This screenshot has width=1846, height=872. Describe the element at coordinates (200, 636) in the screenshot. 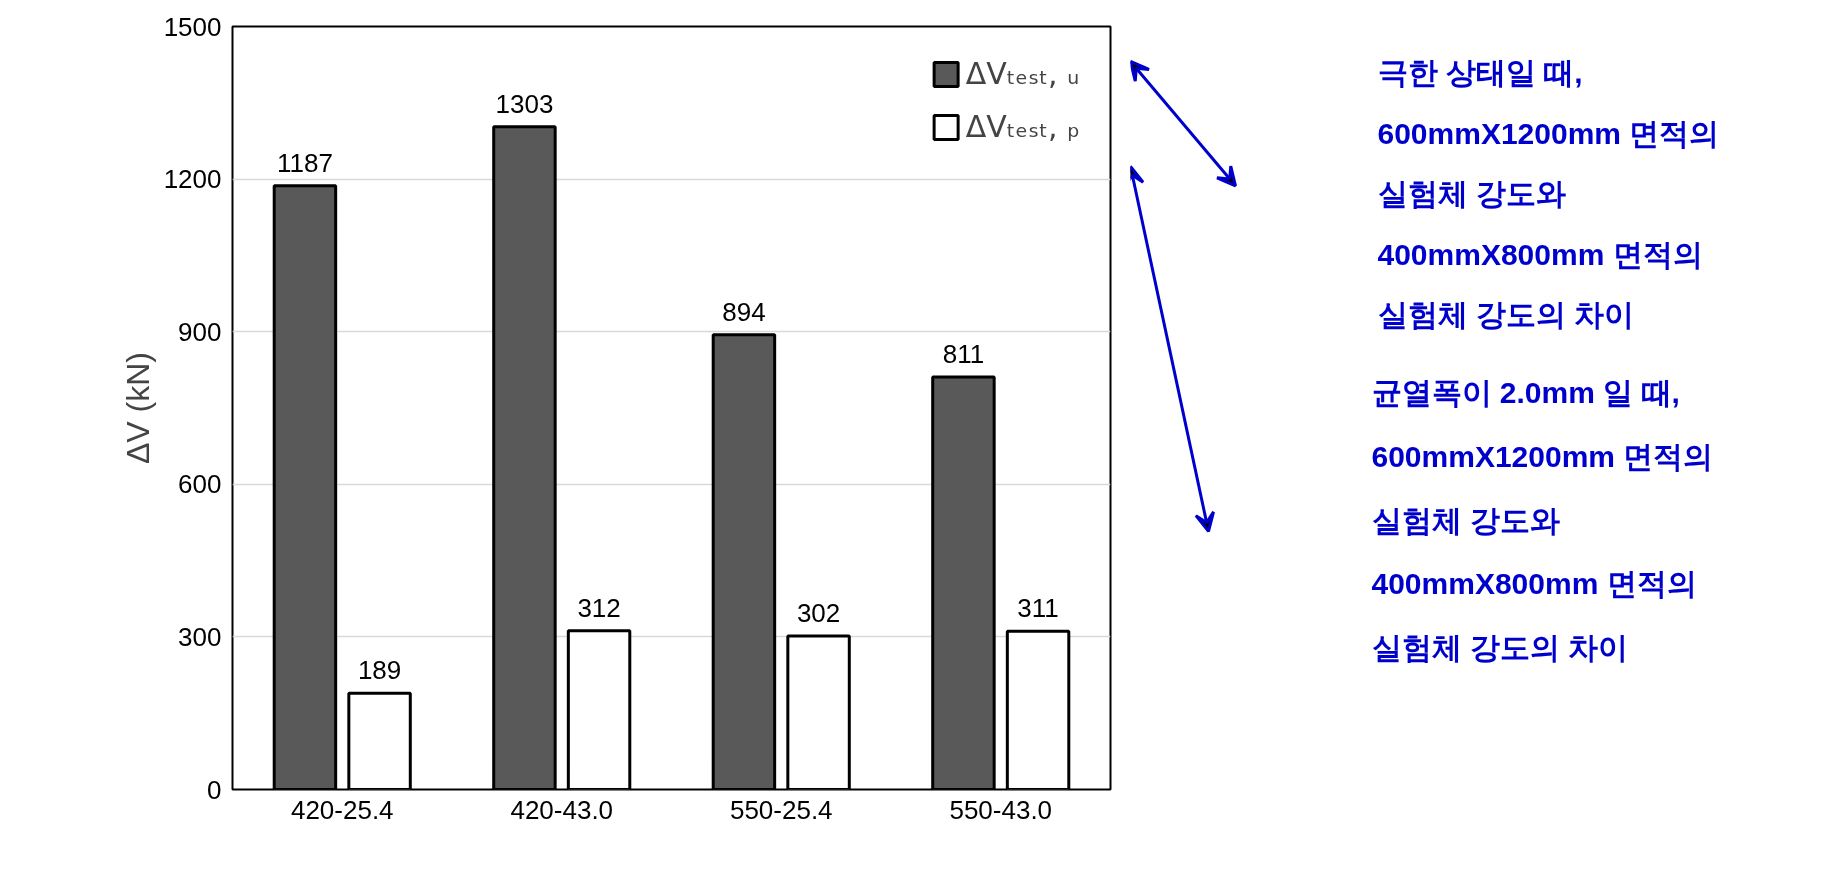

I see `y-tick-label: 300` at that location.